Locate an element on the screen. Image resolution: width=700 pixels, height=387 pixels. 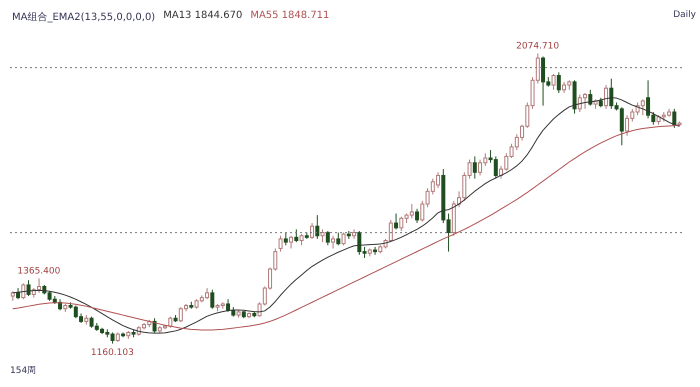
text: Daily is located at coordinates (684, 15).